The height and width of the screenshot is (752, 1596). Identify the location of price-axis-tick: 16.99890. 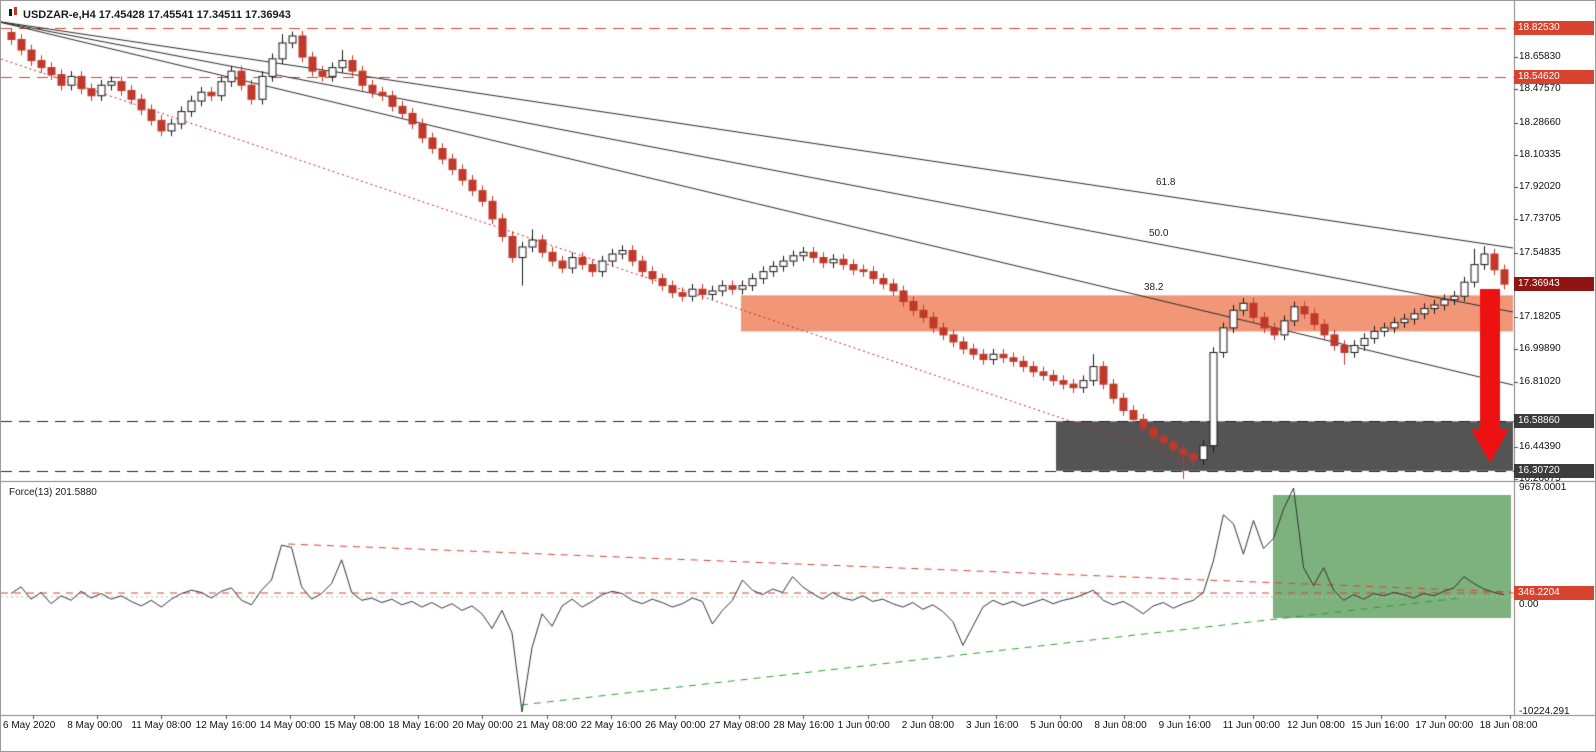
(1540, 349).